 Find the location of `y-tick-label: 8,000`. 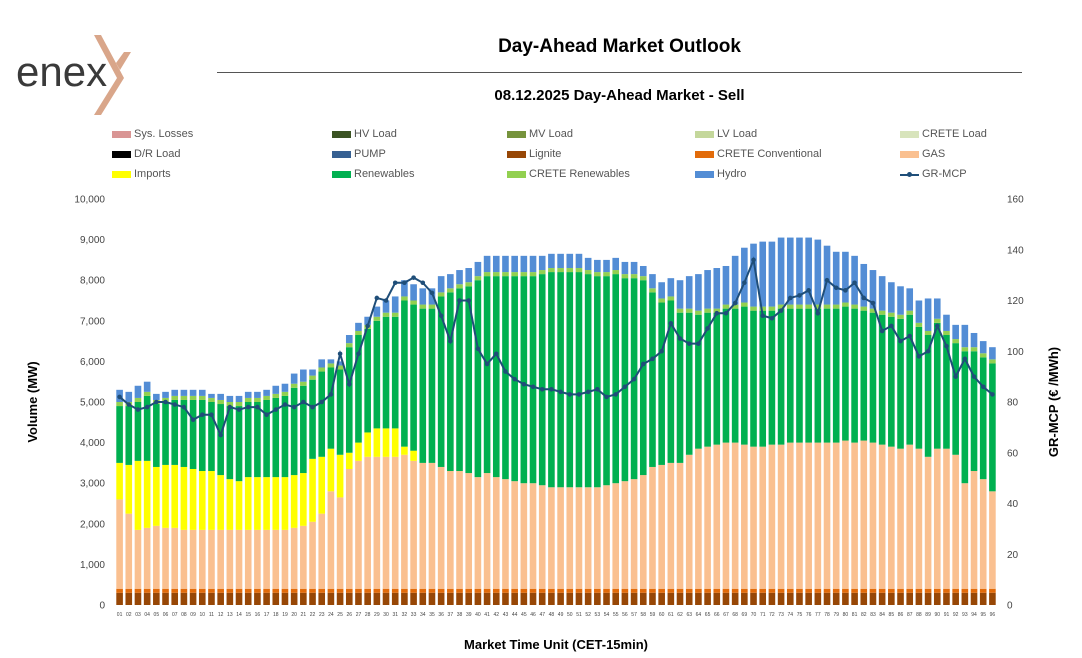

y-tick-label: 8,000 is located at coordinates (92, 281).